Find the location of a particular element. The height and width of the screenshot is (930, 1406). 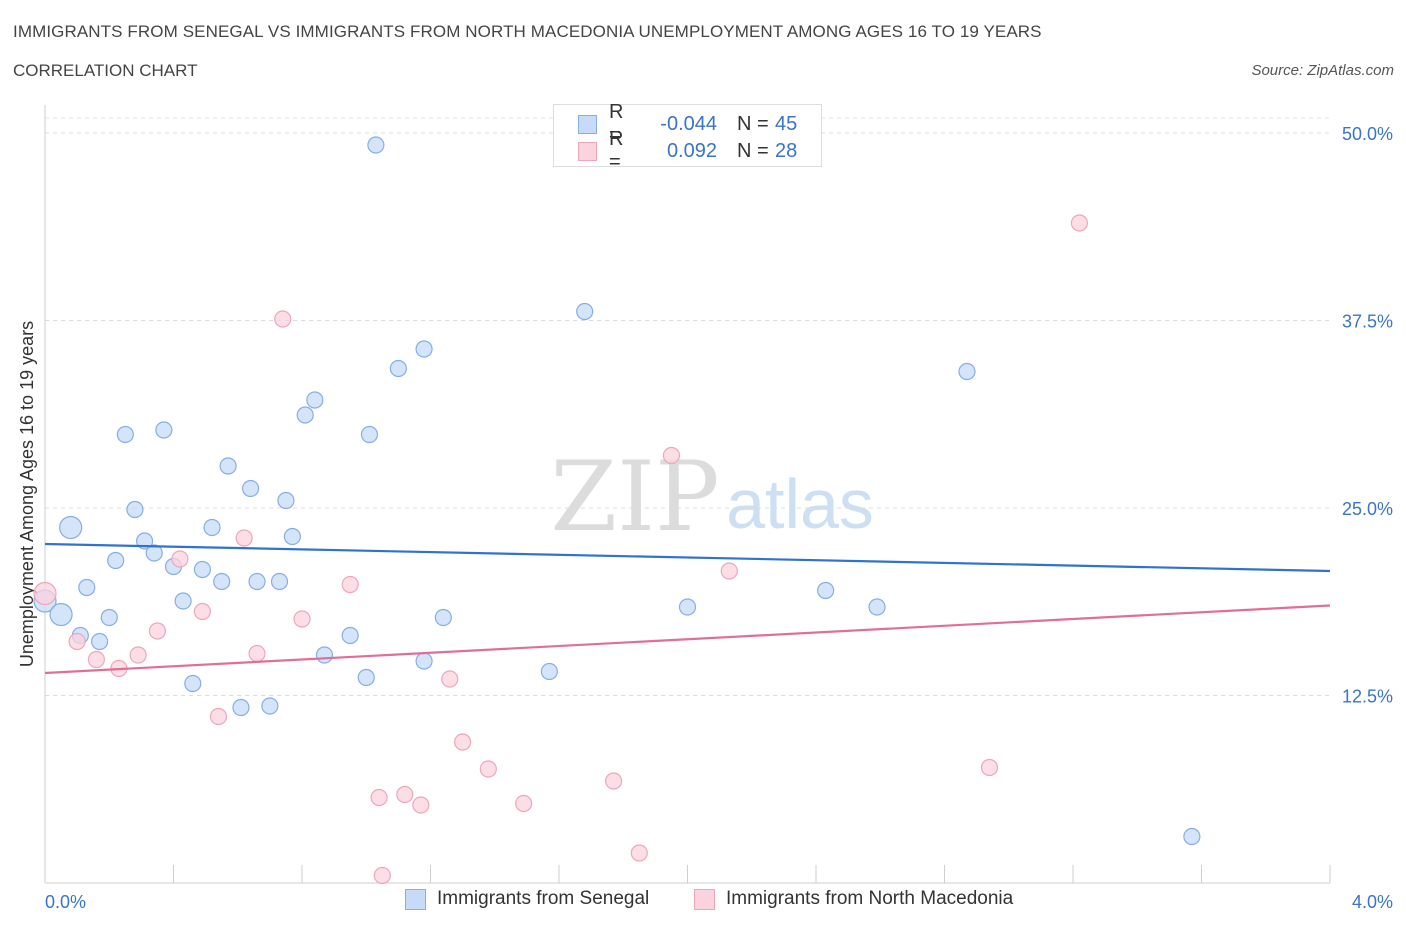

n-value: 45 is located at coordinates (786, 123).